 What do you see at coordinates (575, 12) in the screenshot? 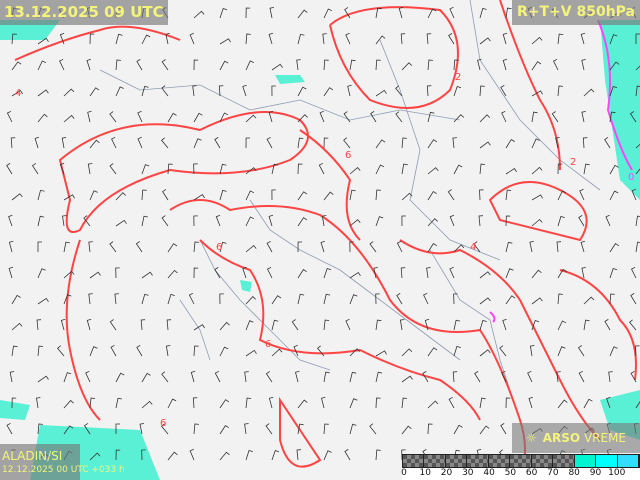
I see `product-name: R+T+V 850hPa` at bounding box center [575, 12].